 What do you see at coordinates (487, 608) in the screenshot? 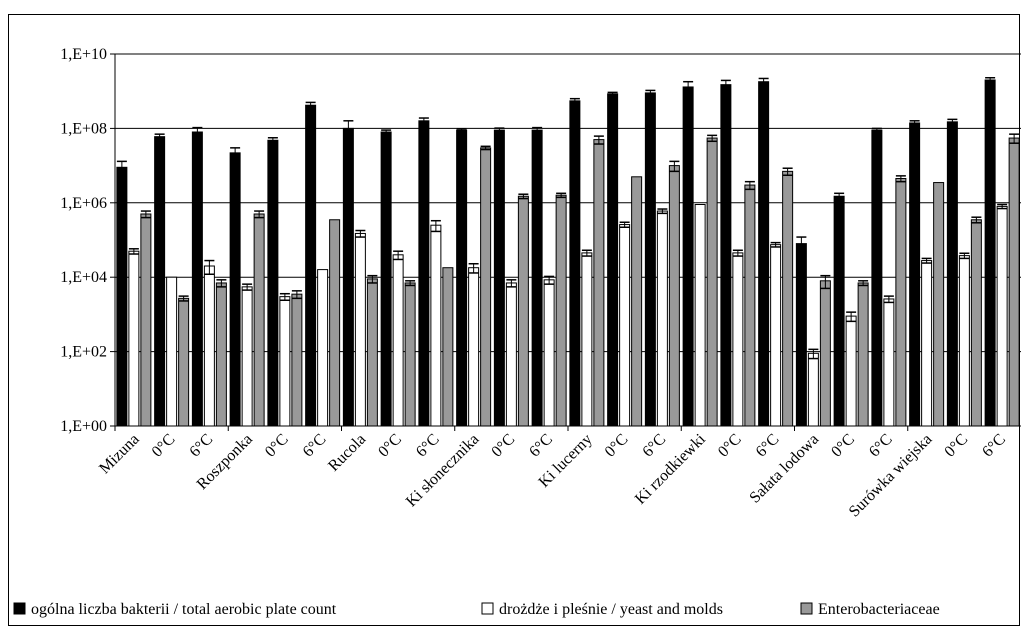
I see `legend-swatch-yeast-molds` at bounding box center [487, 608].